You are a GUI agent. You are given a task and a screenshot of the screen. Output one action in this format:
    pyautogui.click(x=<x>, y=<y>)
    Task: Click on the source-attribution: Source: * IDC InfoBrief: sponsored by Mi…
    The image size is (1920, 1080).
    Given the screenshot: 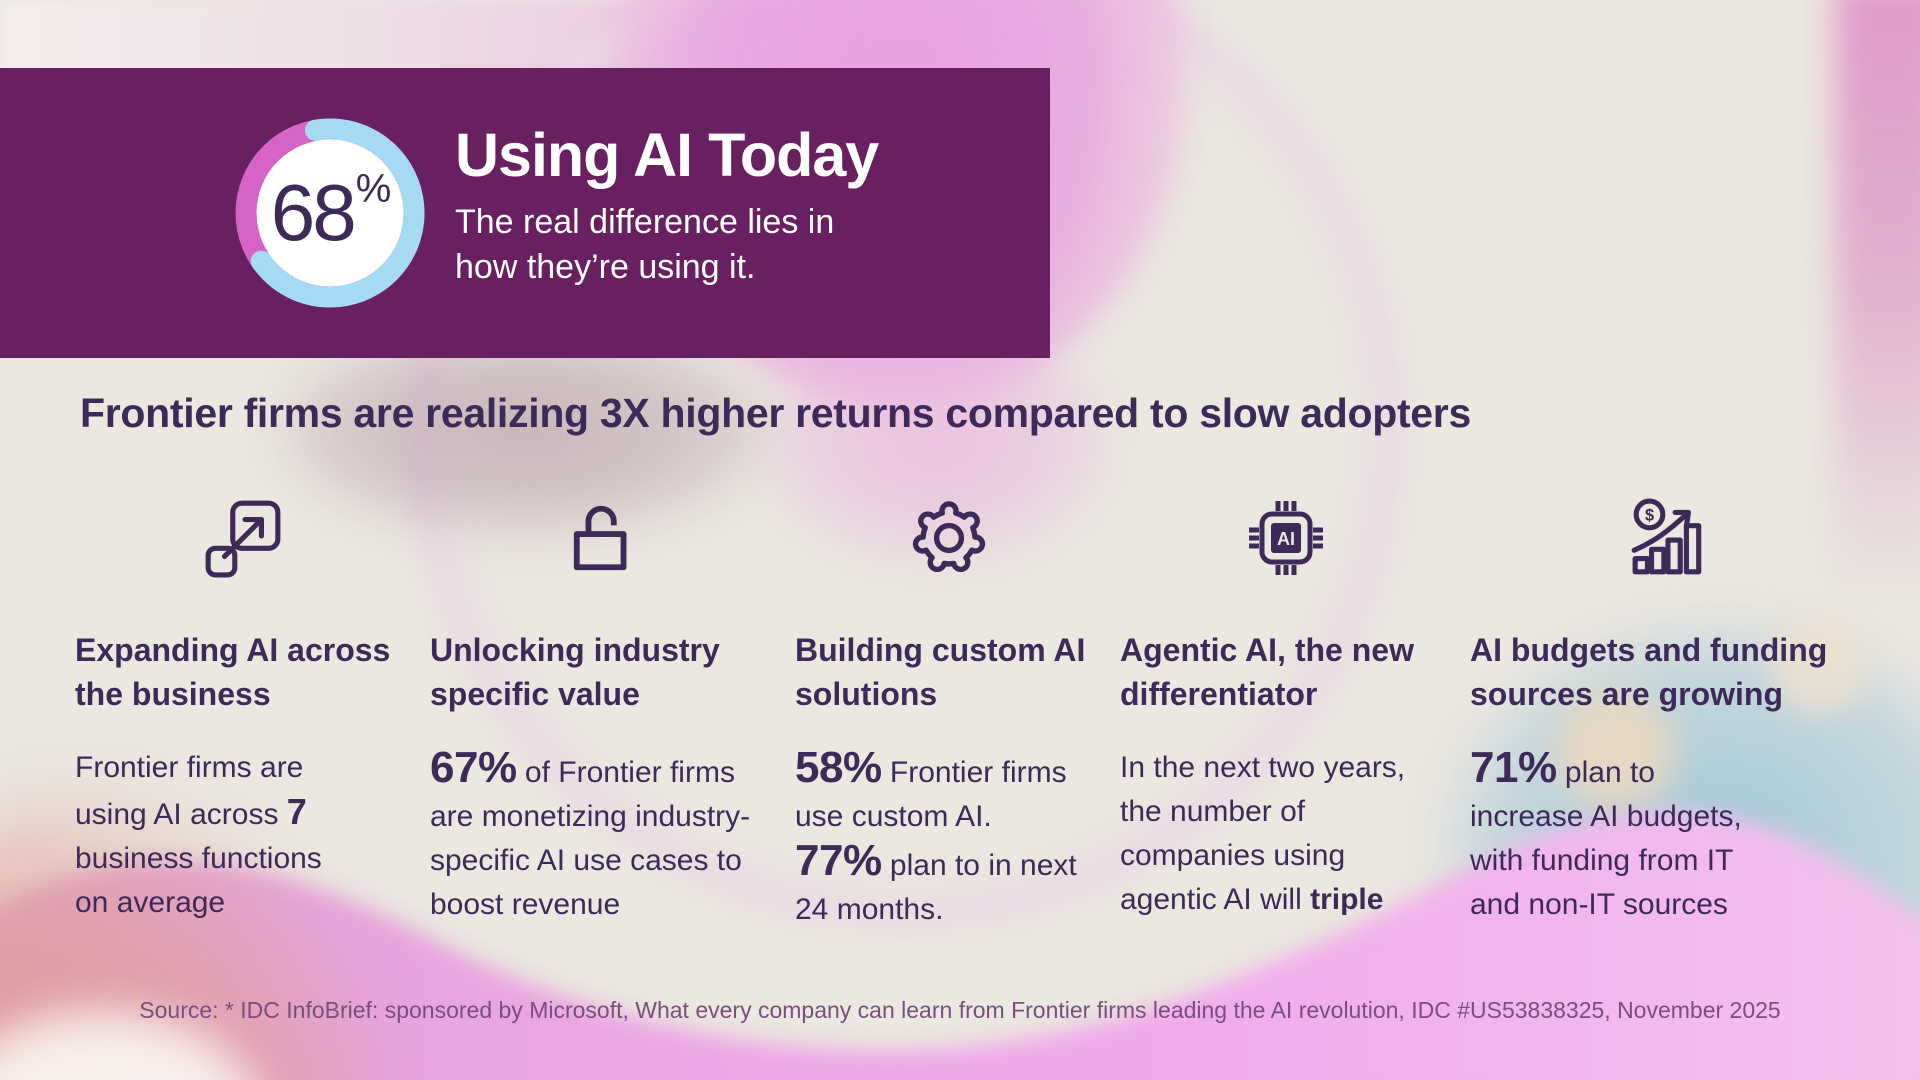 What is the action you would take?
    pyautogui.click(x=960, y=1010)
    